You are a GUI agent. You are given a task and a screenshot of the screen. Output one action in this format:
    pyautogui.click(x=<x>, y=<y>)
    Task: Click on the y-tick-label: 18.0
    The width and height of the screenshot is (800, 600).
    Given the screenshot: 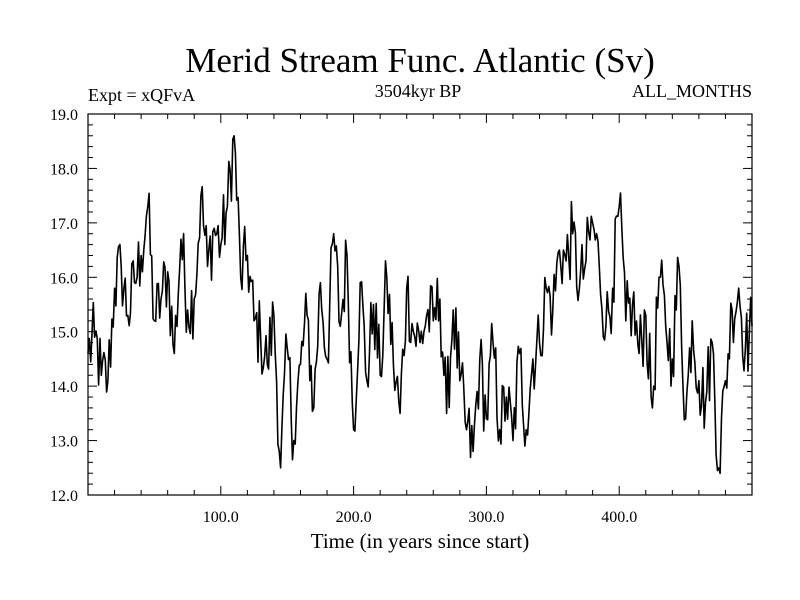 What is the action you would take?
    pyautogui.click(x=64, y=169)
    